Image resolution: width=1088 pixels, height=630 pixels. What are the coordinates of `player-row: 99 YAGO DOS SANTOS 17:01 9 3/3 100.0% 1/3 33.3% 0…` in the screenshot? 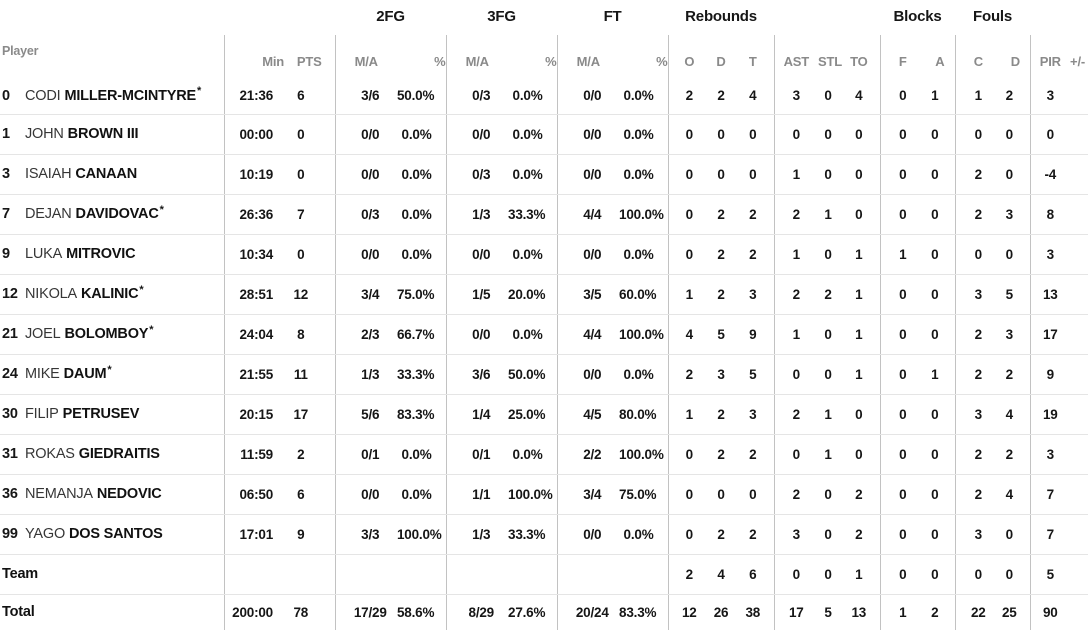 It's located at (544, 534).